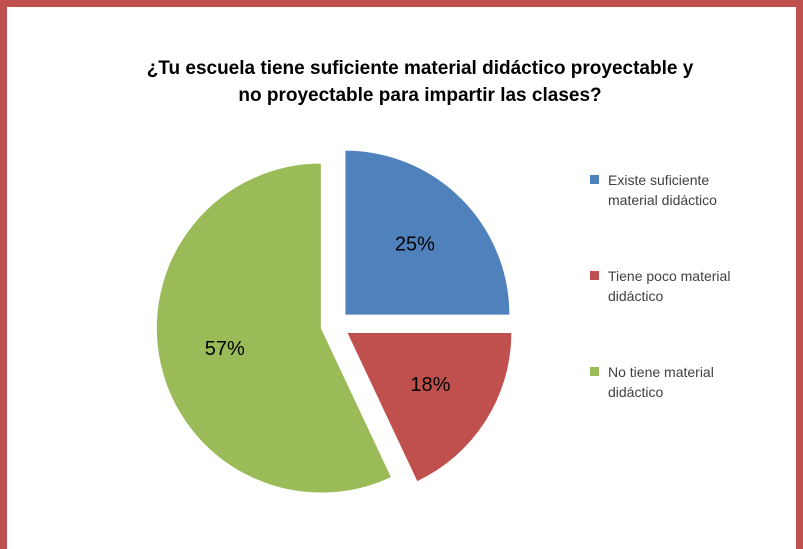  What do you see at coordinates (430, 385) in the screenshot?
I see `data-label: 18%` at bounding box center [430, 385].